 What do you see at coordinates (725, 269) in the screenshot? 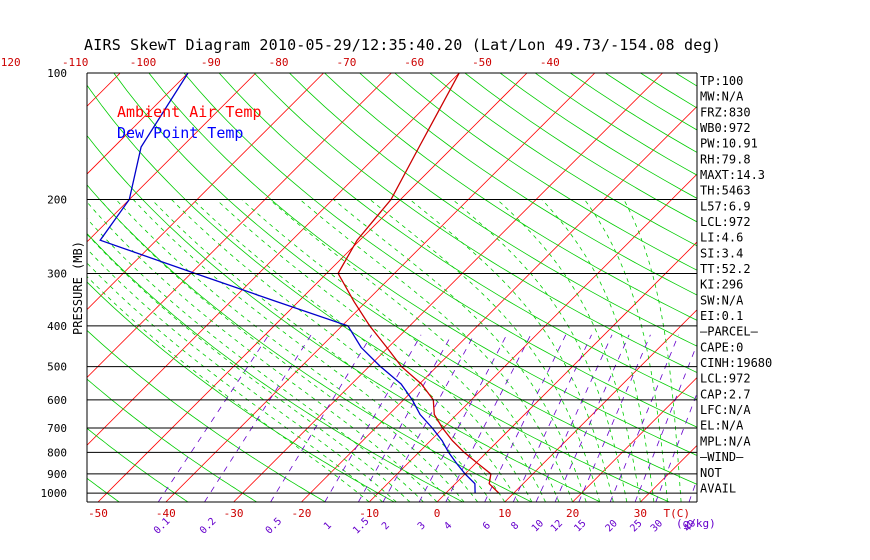
I see `stat-line: TT:52.2` at bounding box center [725, 269].